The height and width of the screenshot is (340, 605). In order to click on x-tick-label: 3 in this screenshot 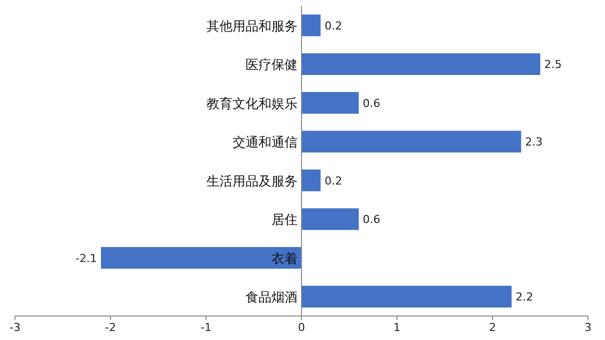, I will do `click(588, 327)`.